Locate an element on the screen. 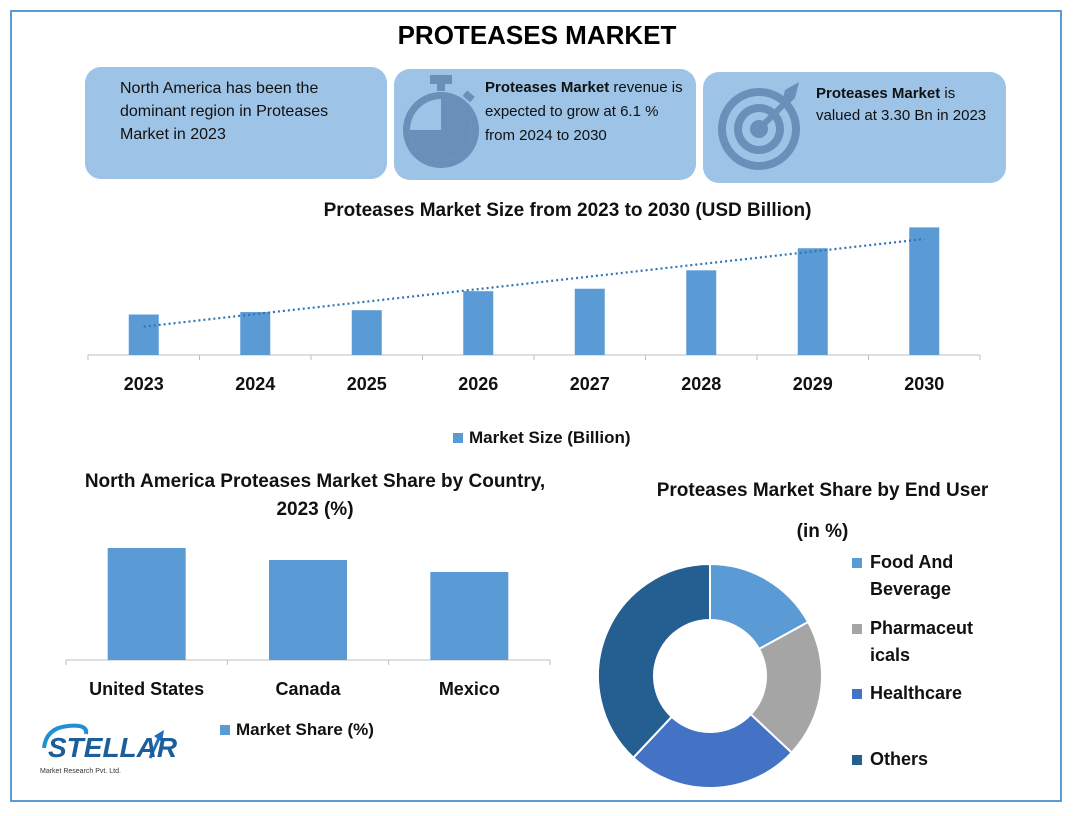 This screenshot has height=816, width=1074. legend-label: Healthcare is located at coordinates (916, 693).